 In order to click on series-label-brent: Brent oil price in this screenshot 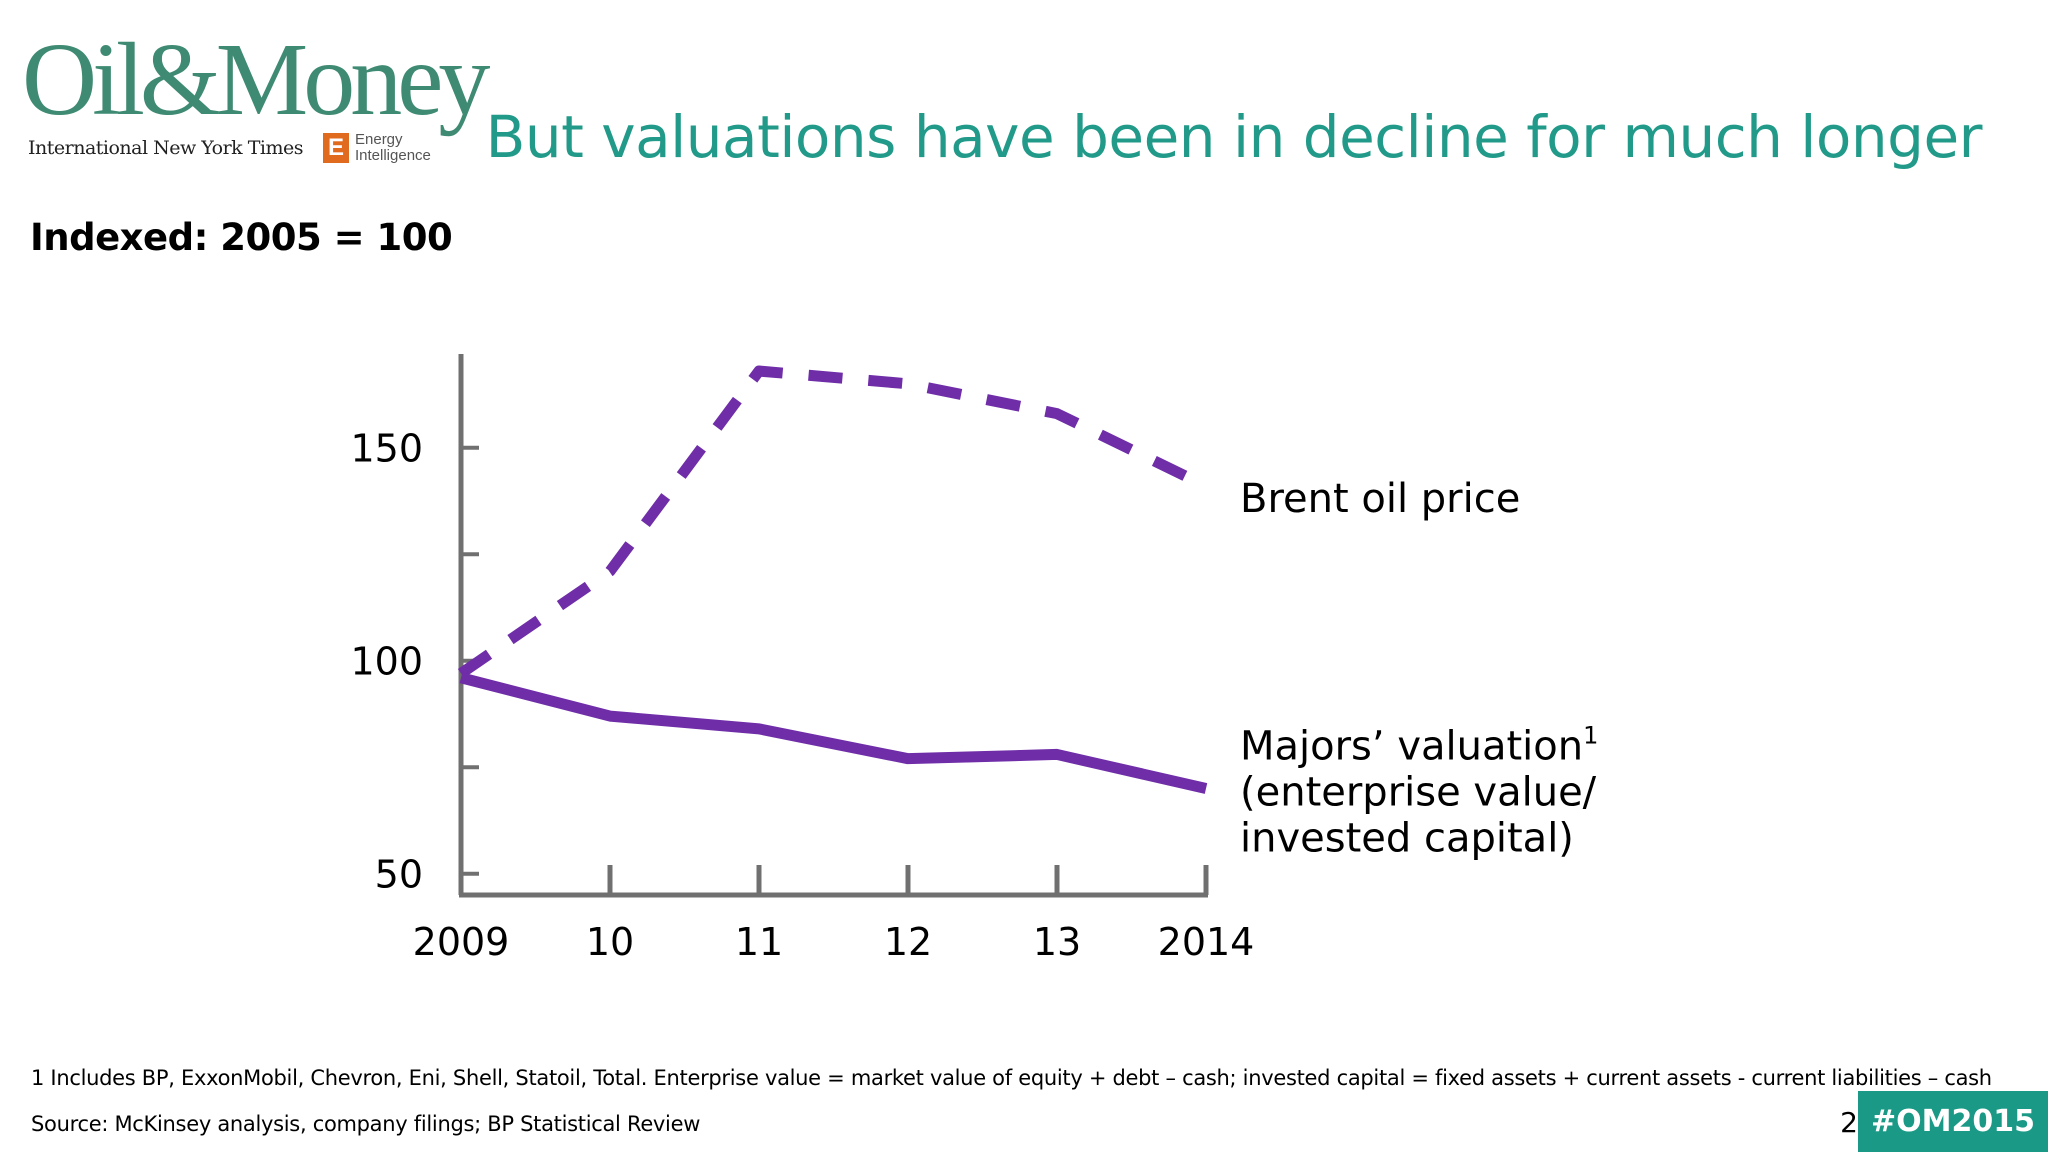, I will do `click(1380, 499)`.